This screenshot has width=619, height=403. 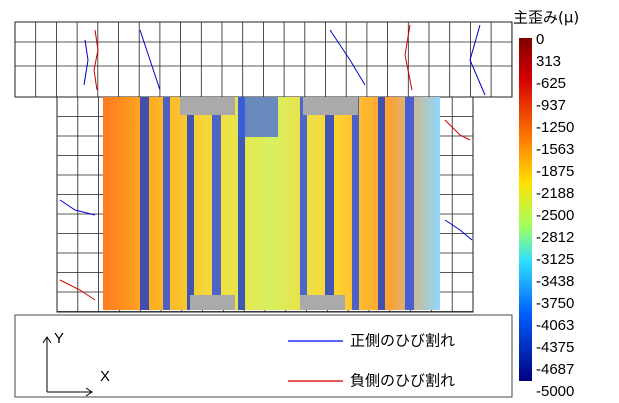 What do you see at coordinates (555, 391) in the screenshot?
I see `colorbar-tick-label: -5000` at bounding box center [555, 391].